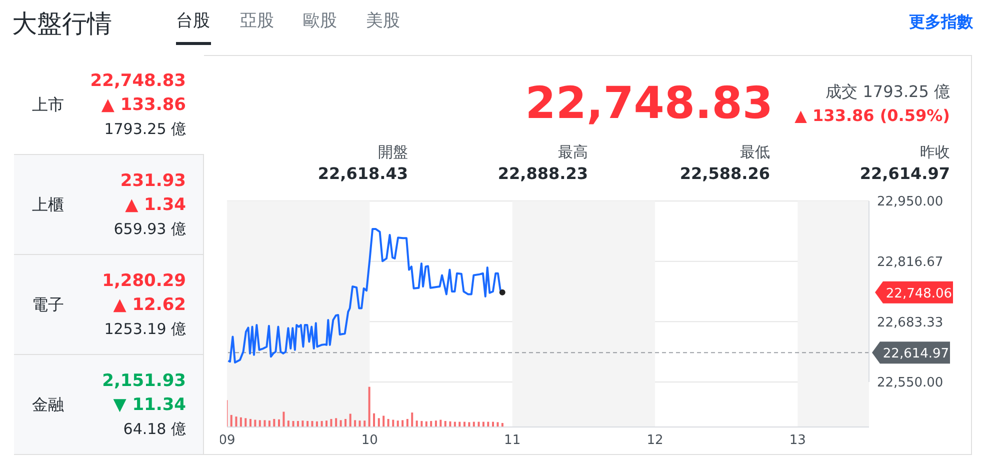 The image size is (983, 466). I want to click on y-tick-label: 22,950.00, so click(910, 202).